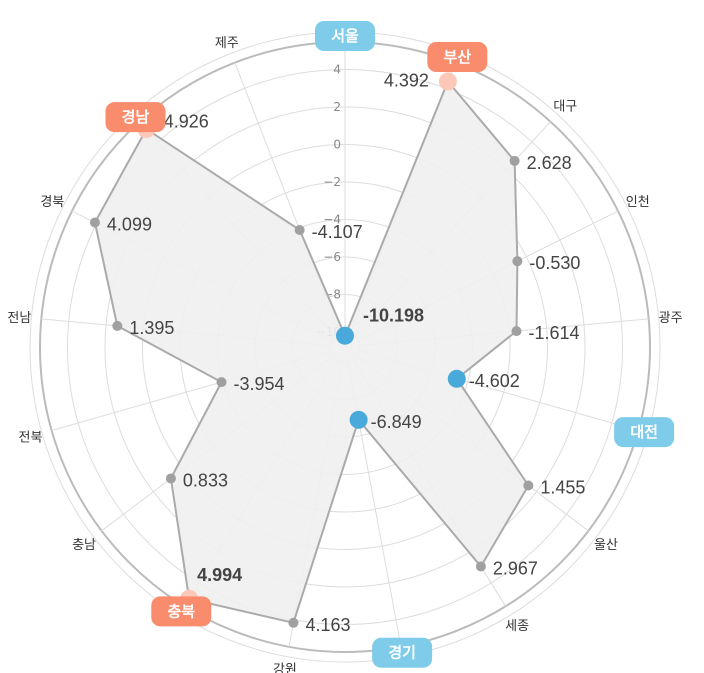  I want to click on category-badge-label: 충북, so click(181, 611).